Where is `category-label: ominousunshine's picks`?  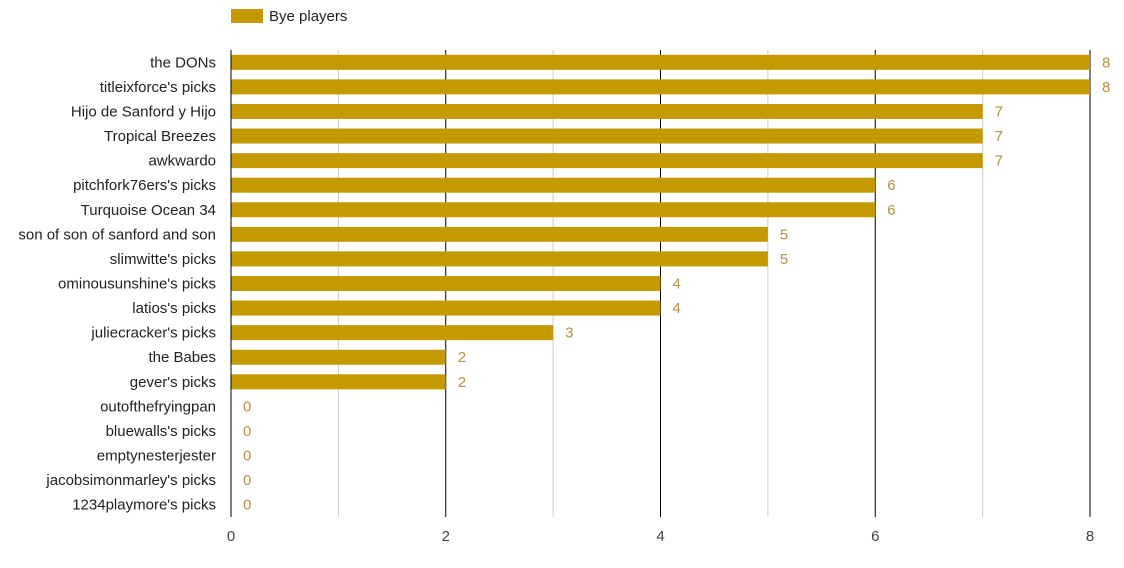
category-label: ominousunshine's picks is located at coordinates (137, 284).